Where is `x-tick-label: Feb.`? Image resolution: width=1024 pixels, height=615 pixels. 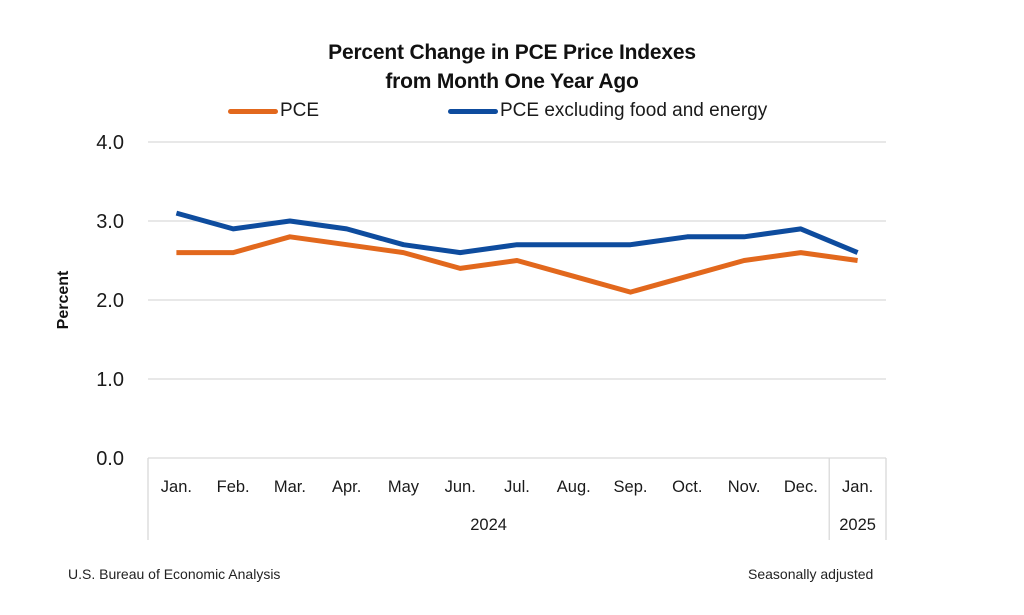
x-tick-label: Feb. is located at coordinates (233, 487).